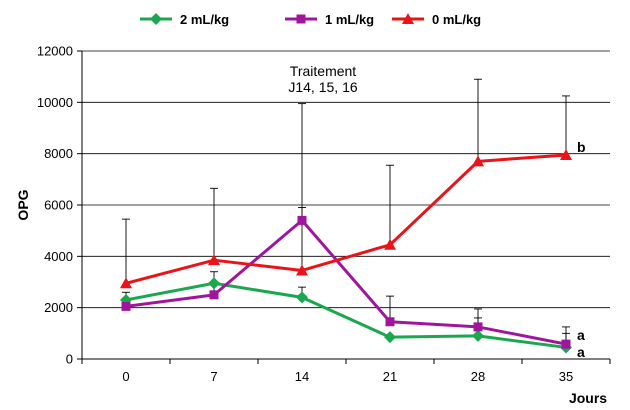  What do you see at coordinates (302, 376) in the screenshot?
I see `x-tick-label: 14` at bounding box center [302, 376].